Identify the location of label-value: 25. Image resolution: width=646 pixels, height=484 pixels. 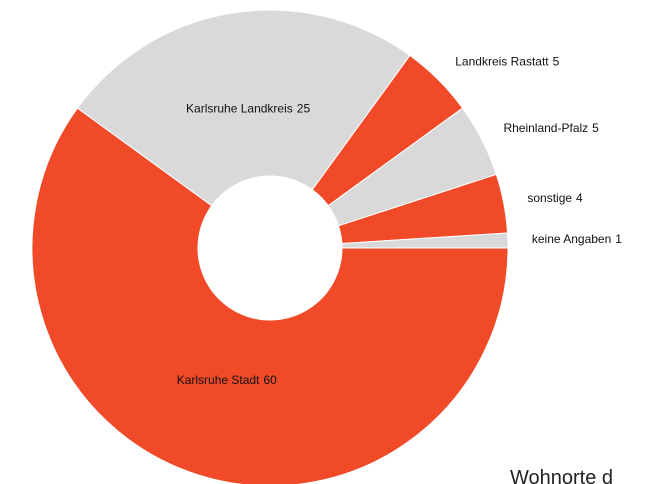
(304, 109).